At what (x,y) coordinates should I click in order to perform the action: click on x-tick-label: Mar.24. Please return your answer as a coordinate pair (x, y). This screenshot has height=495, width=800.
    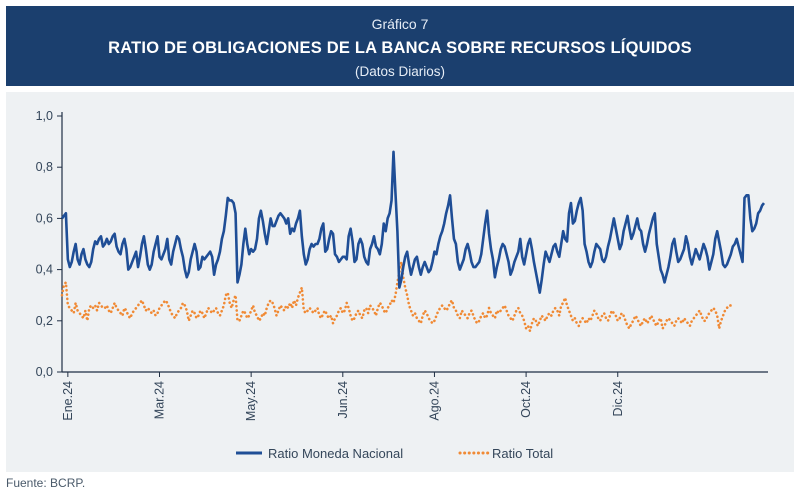
    Looking at the image, I should click on (160, 400).